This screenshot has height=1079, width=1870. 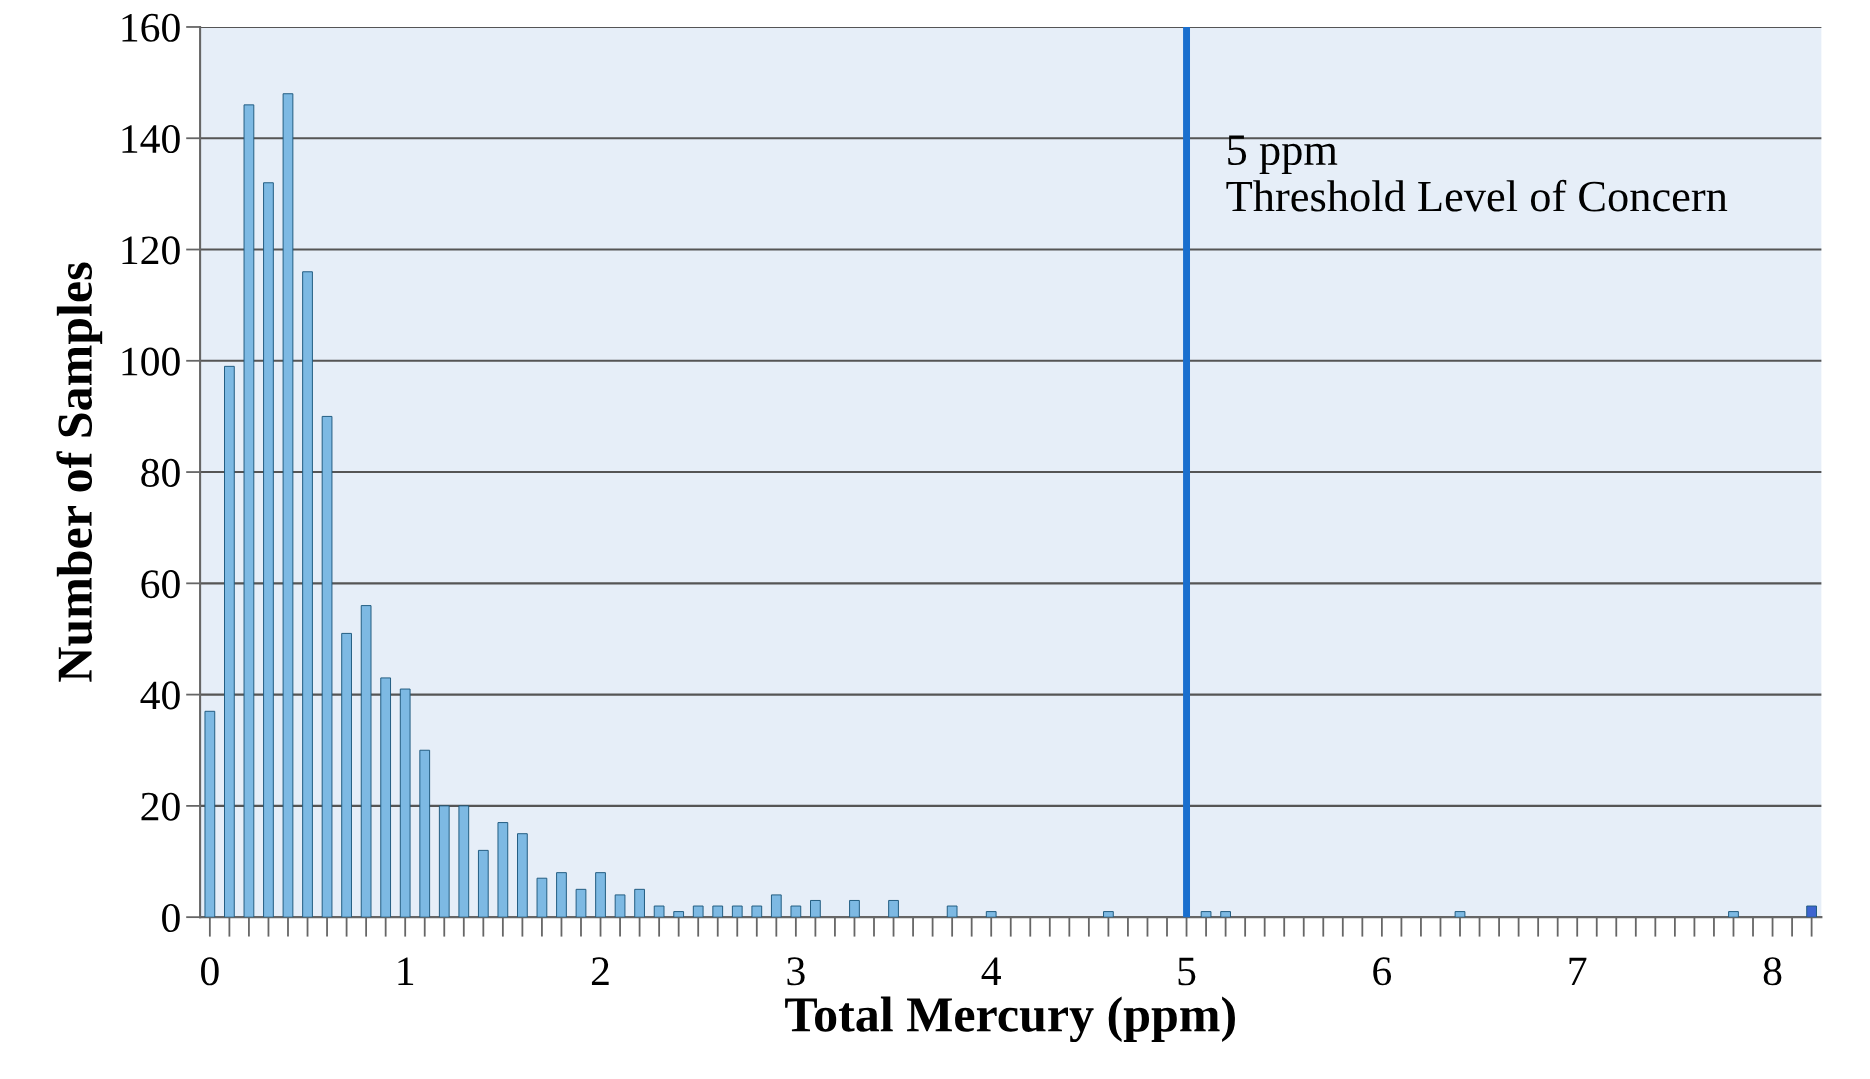 I want to click on x-tick-label: 5, so click(x=1187, y=971).